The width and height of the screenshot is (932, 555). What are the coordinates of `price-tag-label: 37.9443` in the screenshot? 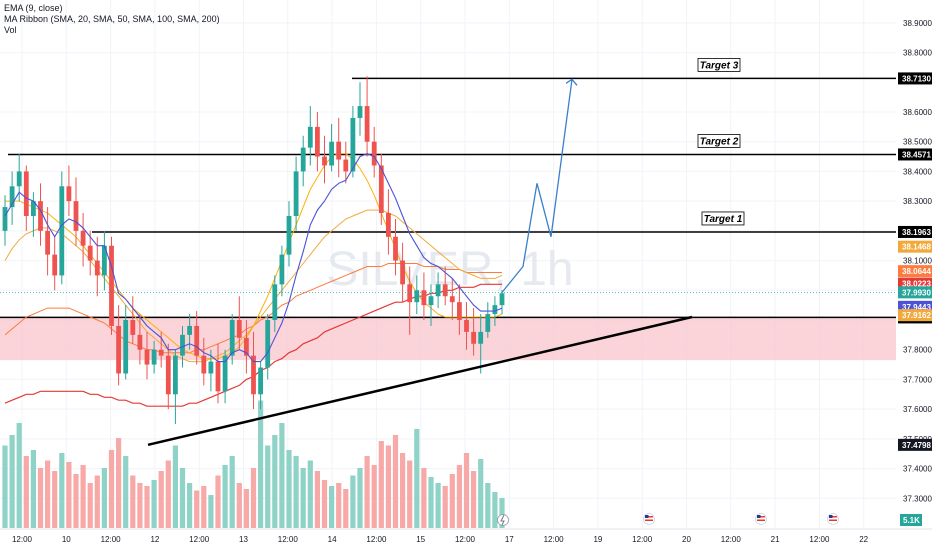 It's located at (916, 307).